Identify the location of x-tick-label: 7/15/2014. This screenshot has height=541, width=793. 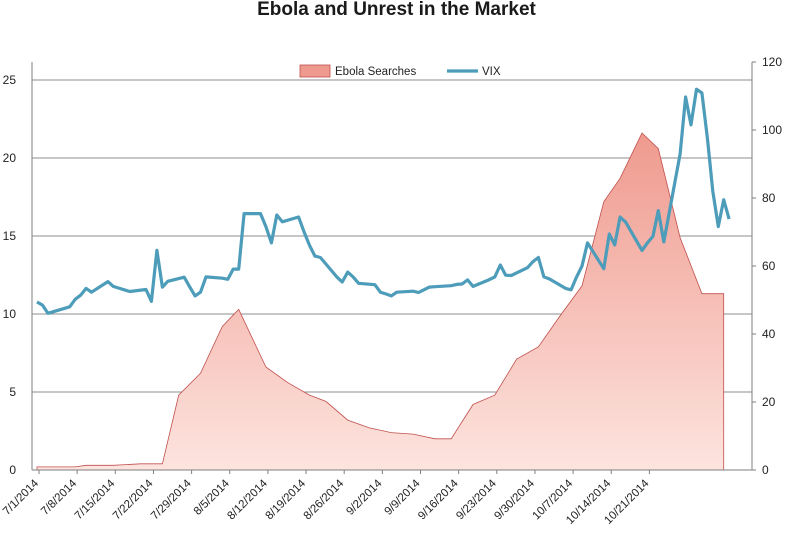
(95, 499).